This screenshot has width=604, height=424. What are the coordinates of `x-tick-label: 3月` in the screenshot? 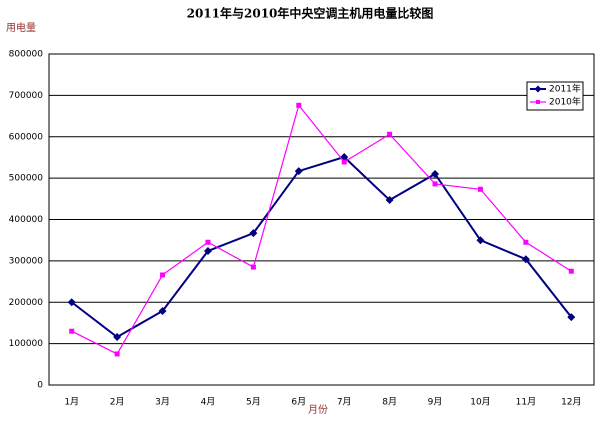 It's located at (162, 402).